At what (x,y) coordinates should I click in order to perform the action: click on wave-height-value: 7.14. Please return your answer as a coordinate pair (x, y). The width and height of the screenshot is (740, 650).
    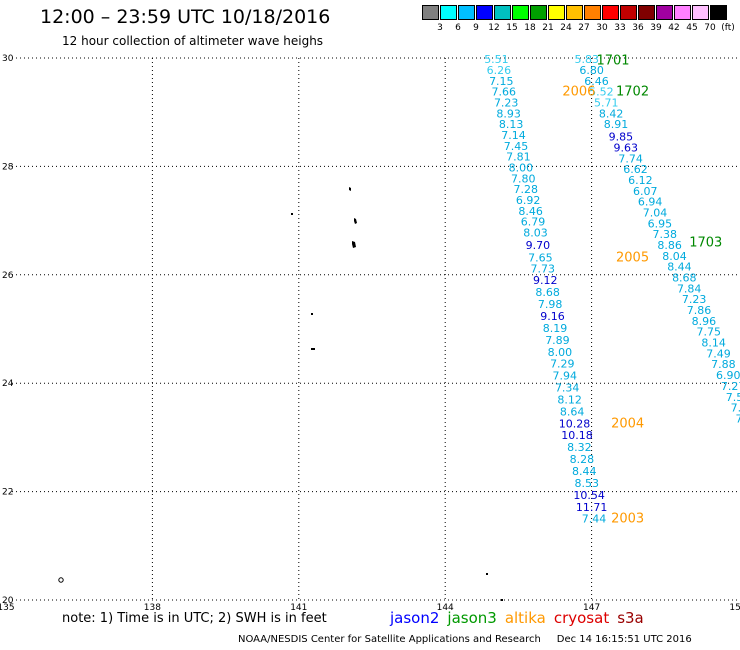
    Looking at the image, I should click on (513, 135).